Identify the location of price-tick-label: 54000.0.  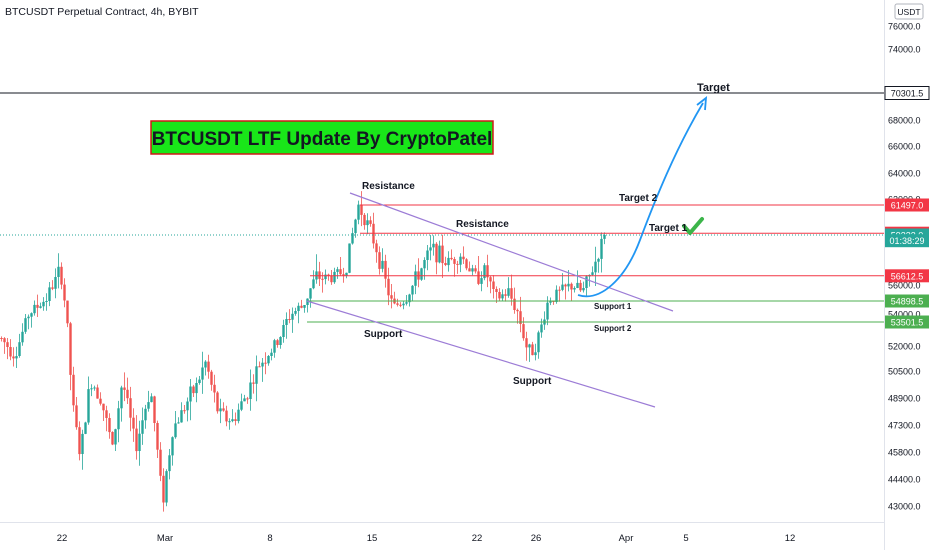
(904, 315).